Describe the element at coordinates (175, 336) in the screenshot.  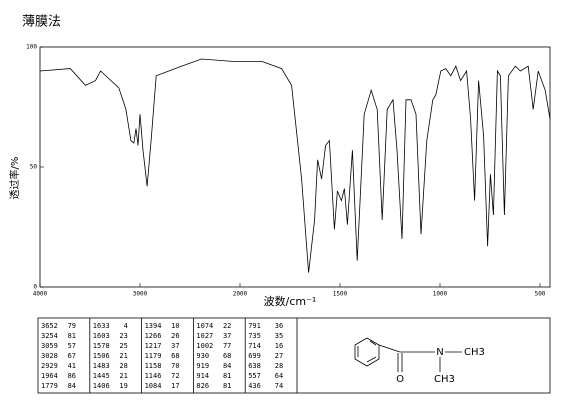
I see `table-cell: 26` at that location.